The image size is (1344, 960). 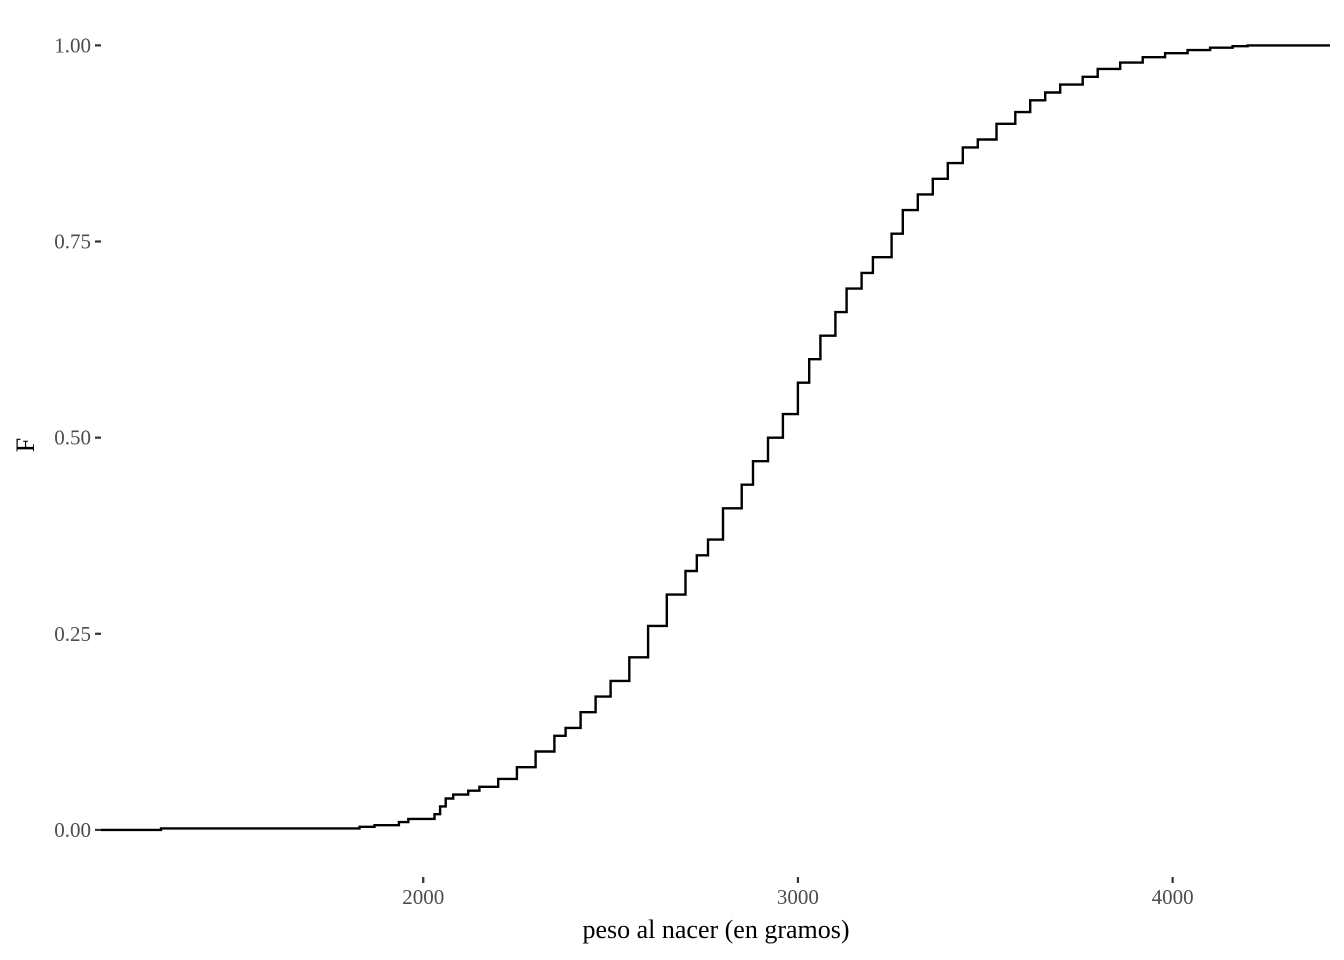 What do you see at coordinates (715, 929) in the screenshot?
I see `x-axis-title: peso al nacer (en gramos)` at bounding box center [715, 929].